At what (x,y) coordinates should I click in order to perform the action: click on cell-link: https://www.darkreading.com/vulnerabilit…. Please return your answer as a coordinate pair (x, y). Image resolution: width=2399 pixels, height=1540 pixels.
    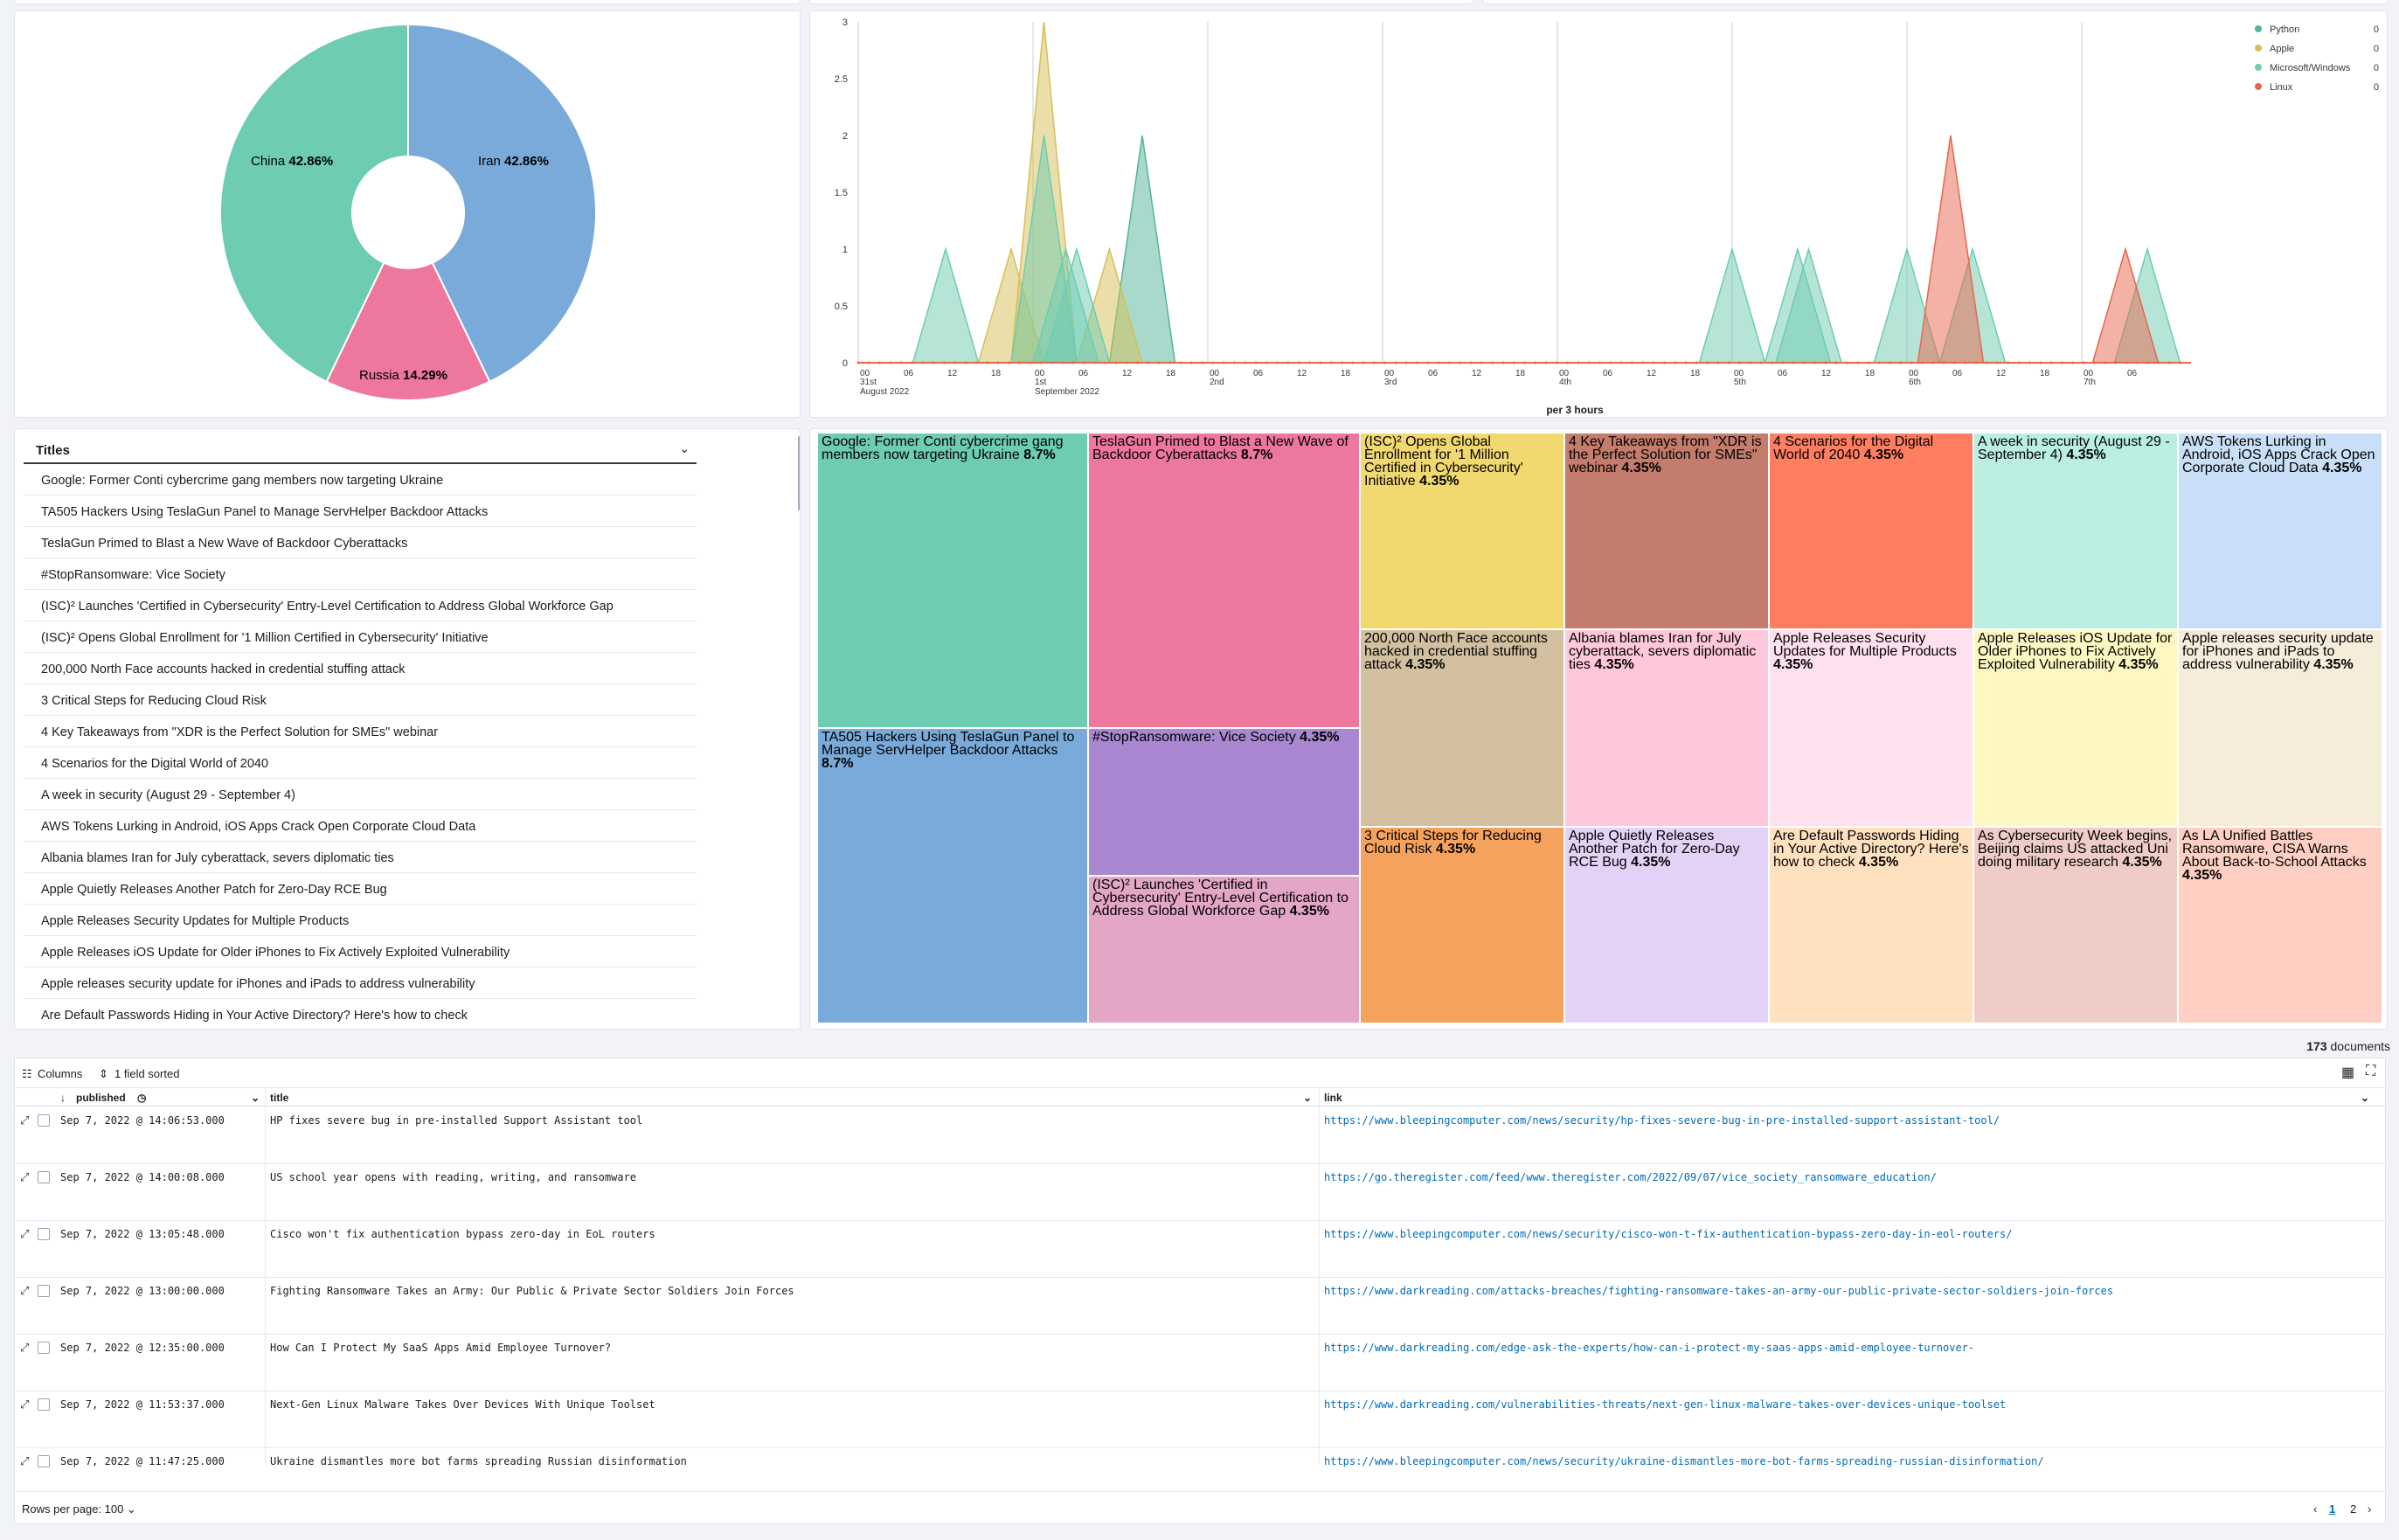
    Looking at the image, I should click on (1665, 1404).